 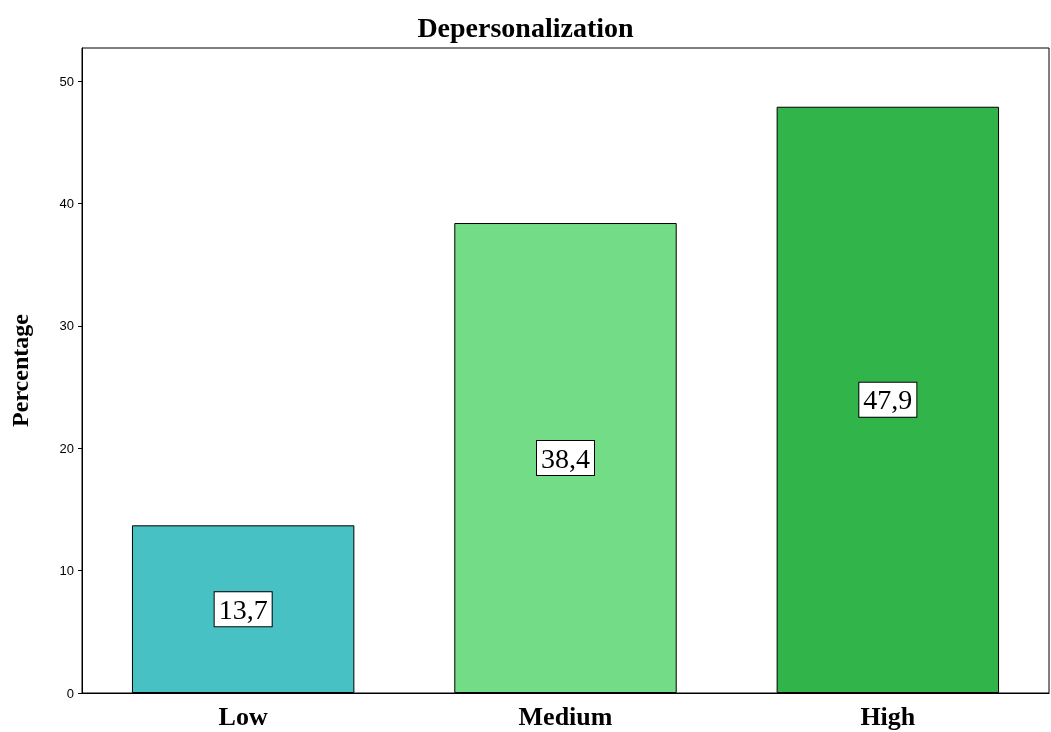 I want to click on data-label: 47,9, so click(x=888, y=400).